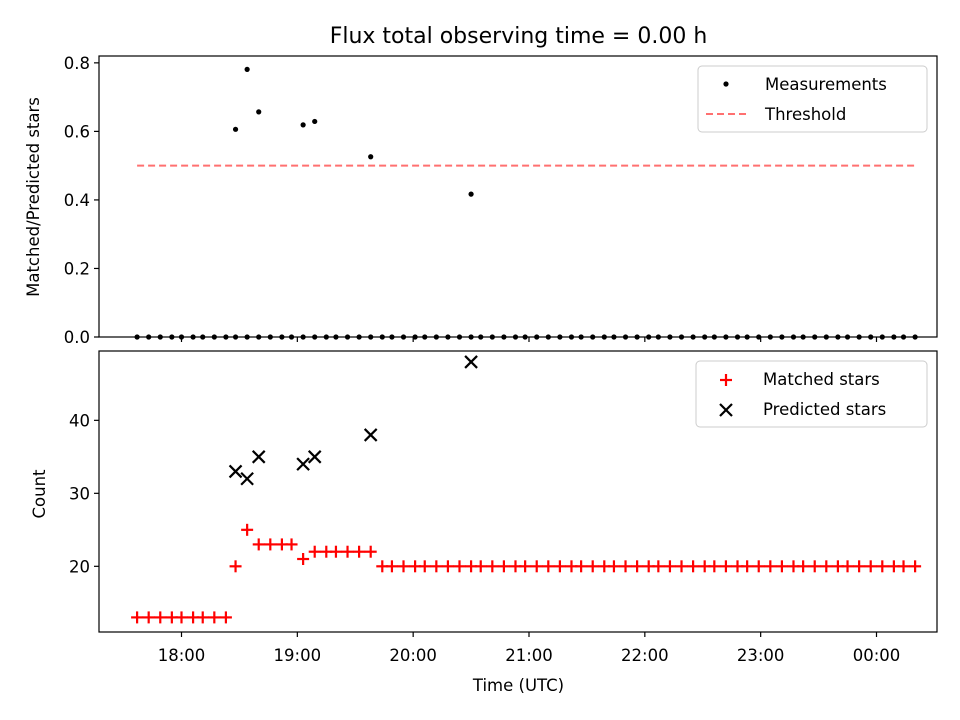 This screenshot has width=960, height=720. What do you see at coordinates (79, 420) in the screenshot?
I see `y-tick-label: 40` at bounding box center [79, 420].